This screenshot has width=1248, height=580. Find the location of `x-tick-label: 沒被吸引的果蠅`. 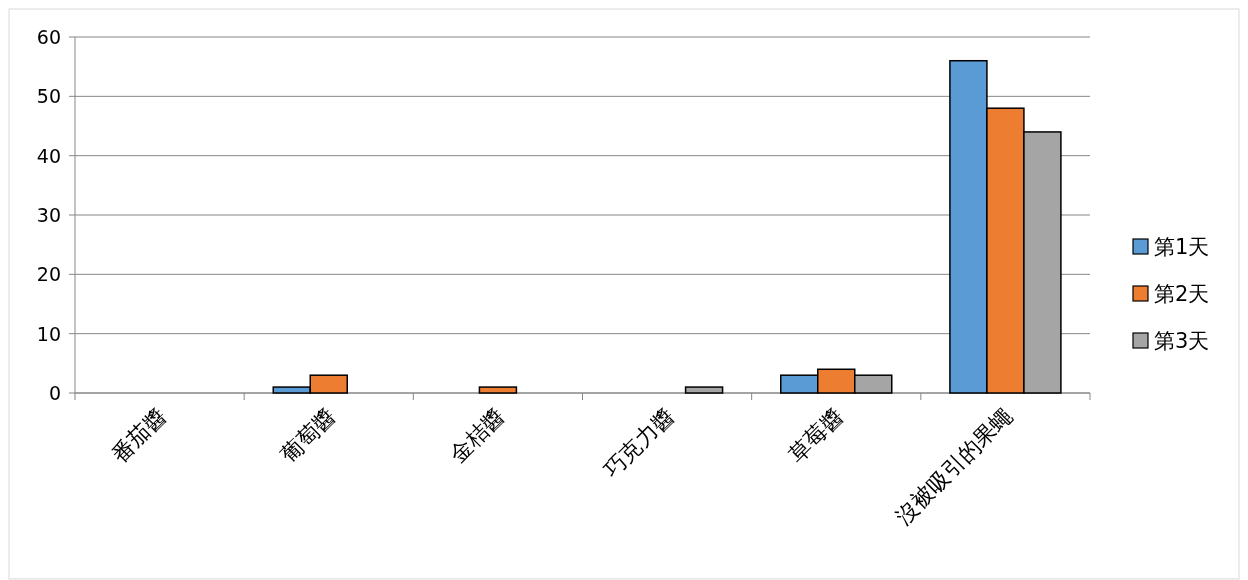

x-tick-label: 沒被吸引的果蠅 is located at coordinates (953, 466).